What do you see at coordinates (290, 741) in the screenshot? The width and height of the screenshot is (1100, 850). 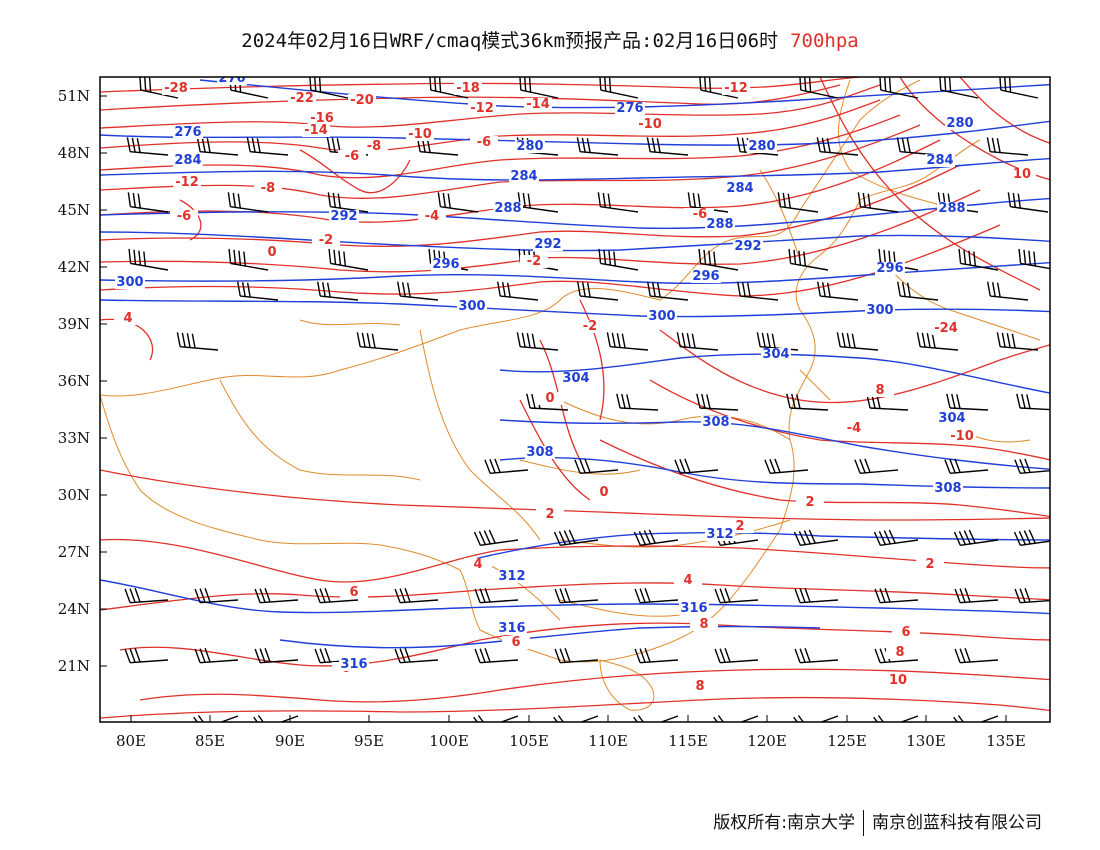 I see `lon-label: 90E` at bounding box center [290, 741].